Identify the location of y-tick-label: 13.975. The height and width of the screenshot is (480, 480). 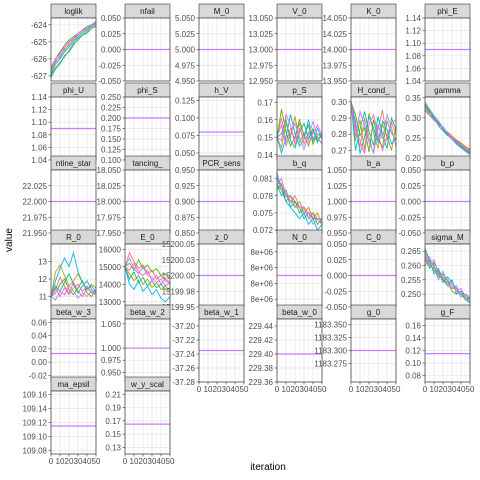
(335, 65).